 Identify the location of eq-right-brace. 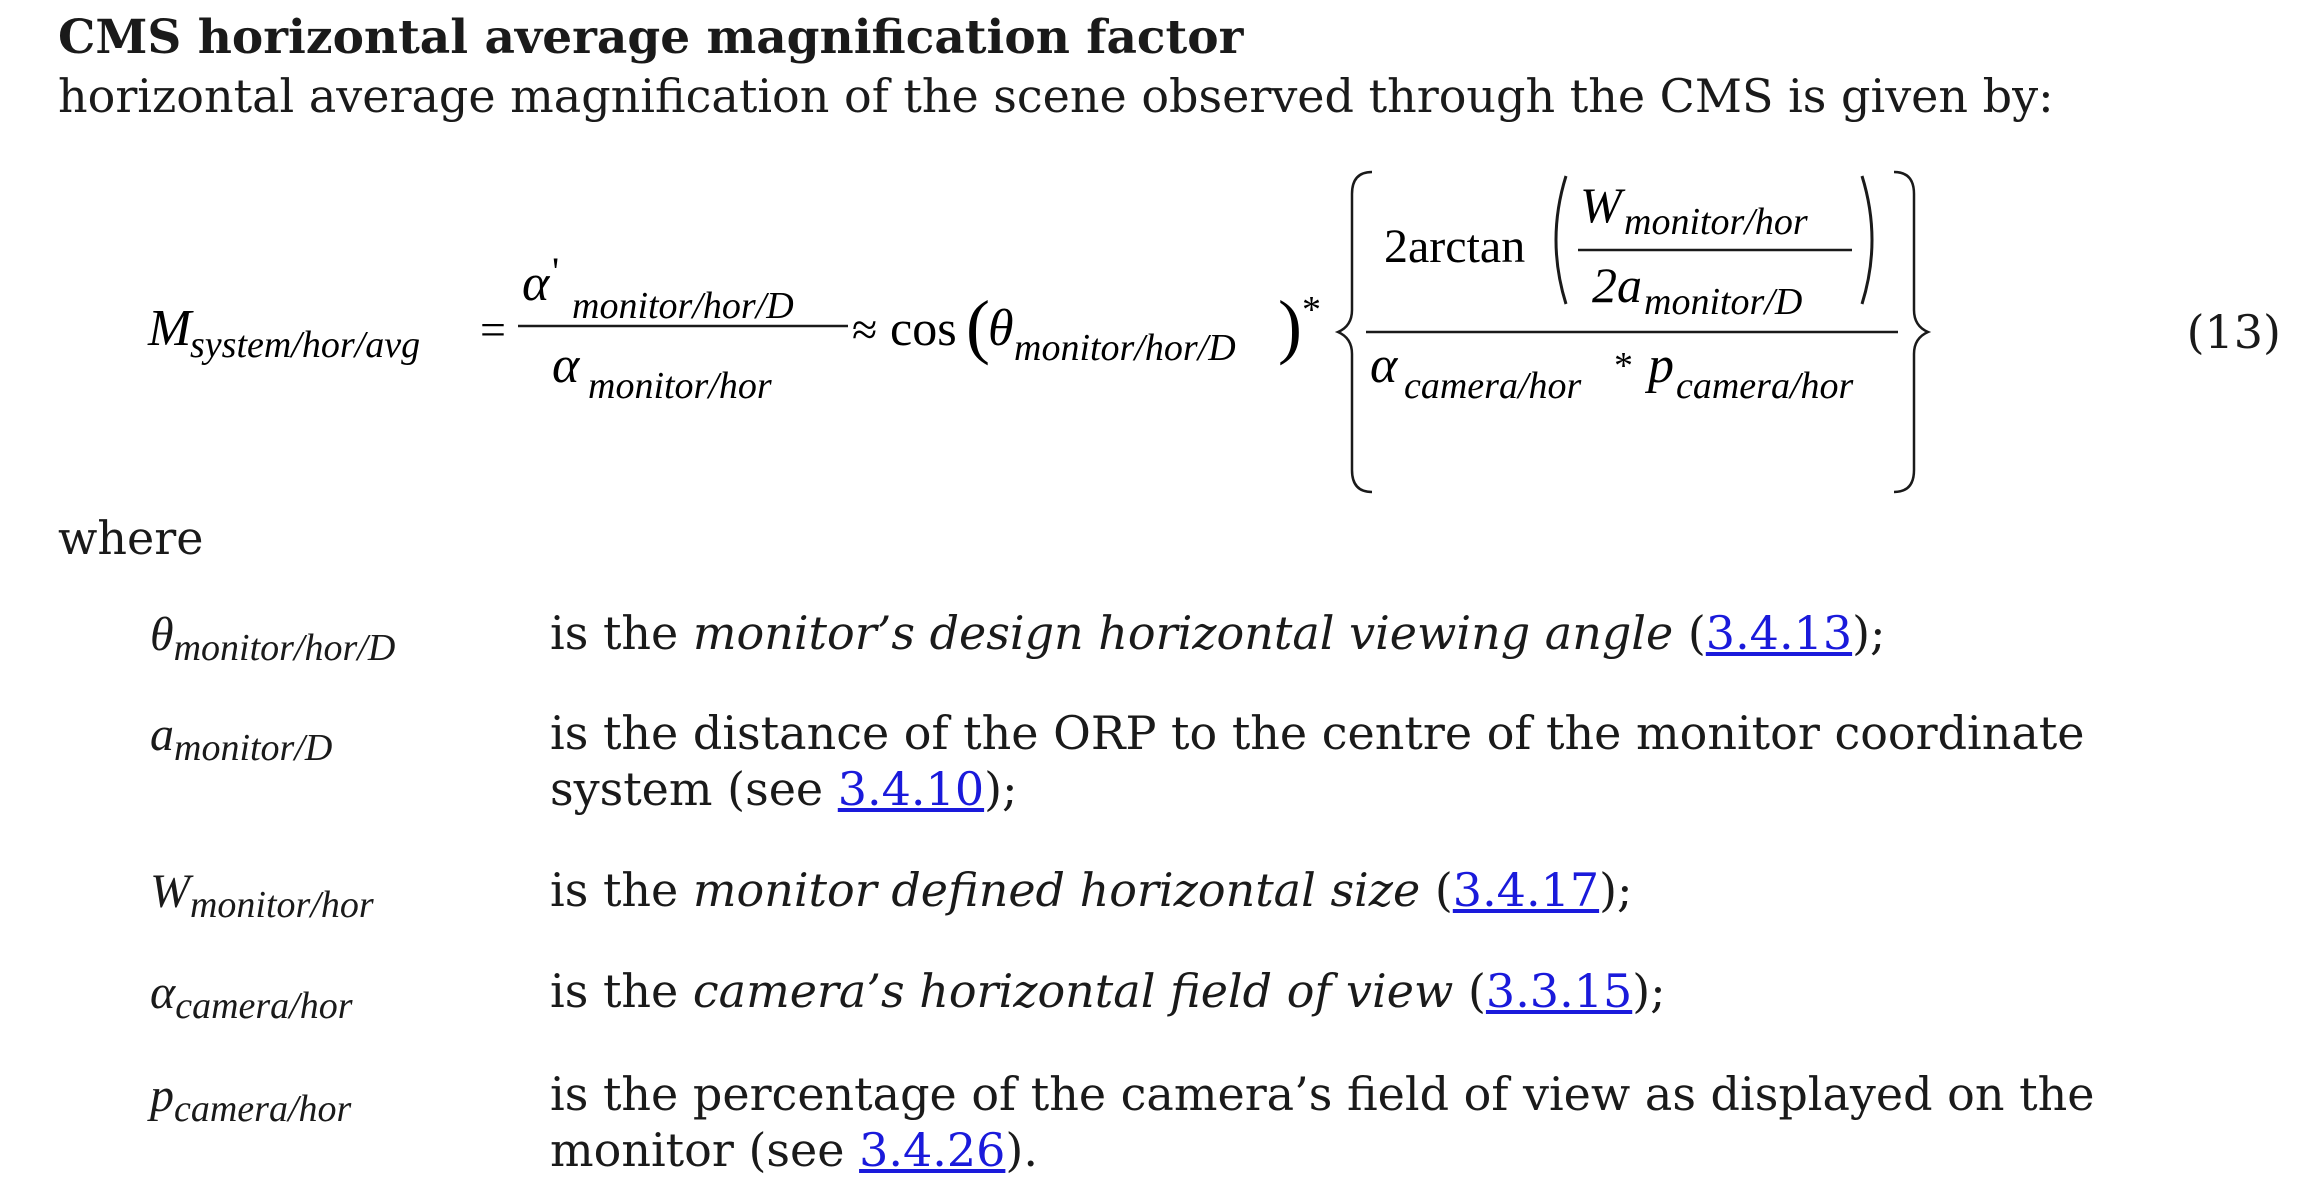
(1912, 332).